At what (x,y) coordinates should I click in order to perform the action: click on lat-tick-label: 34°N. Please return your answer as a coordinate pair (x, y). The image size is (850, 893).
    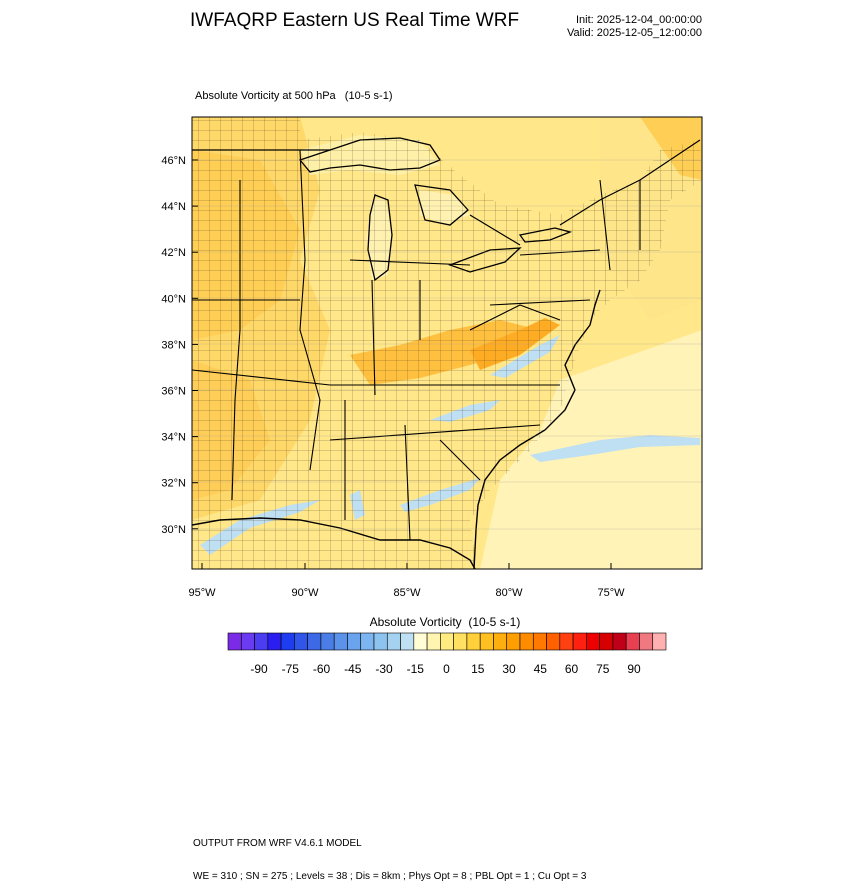
    Looking at the image, I should click on (173, 438).